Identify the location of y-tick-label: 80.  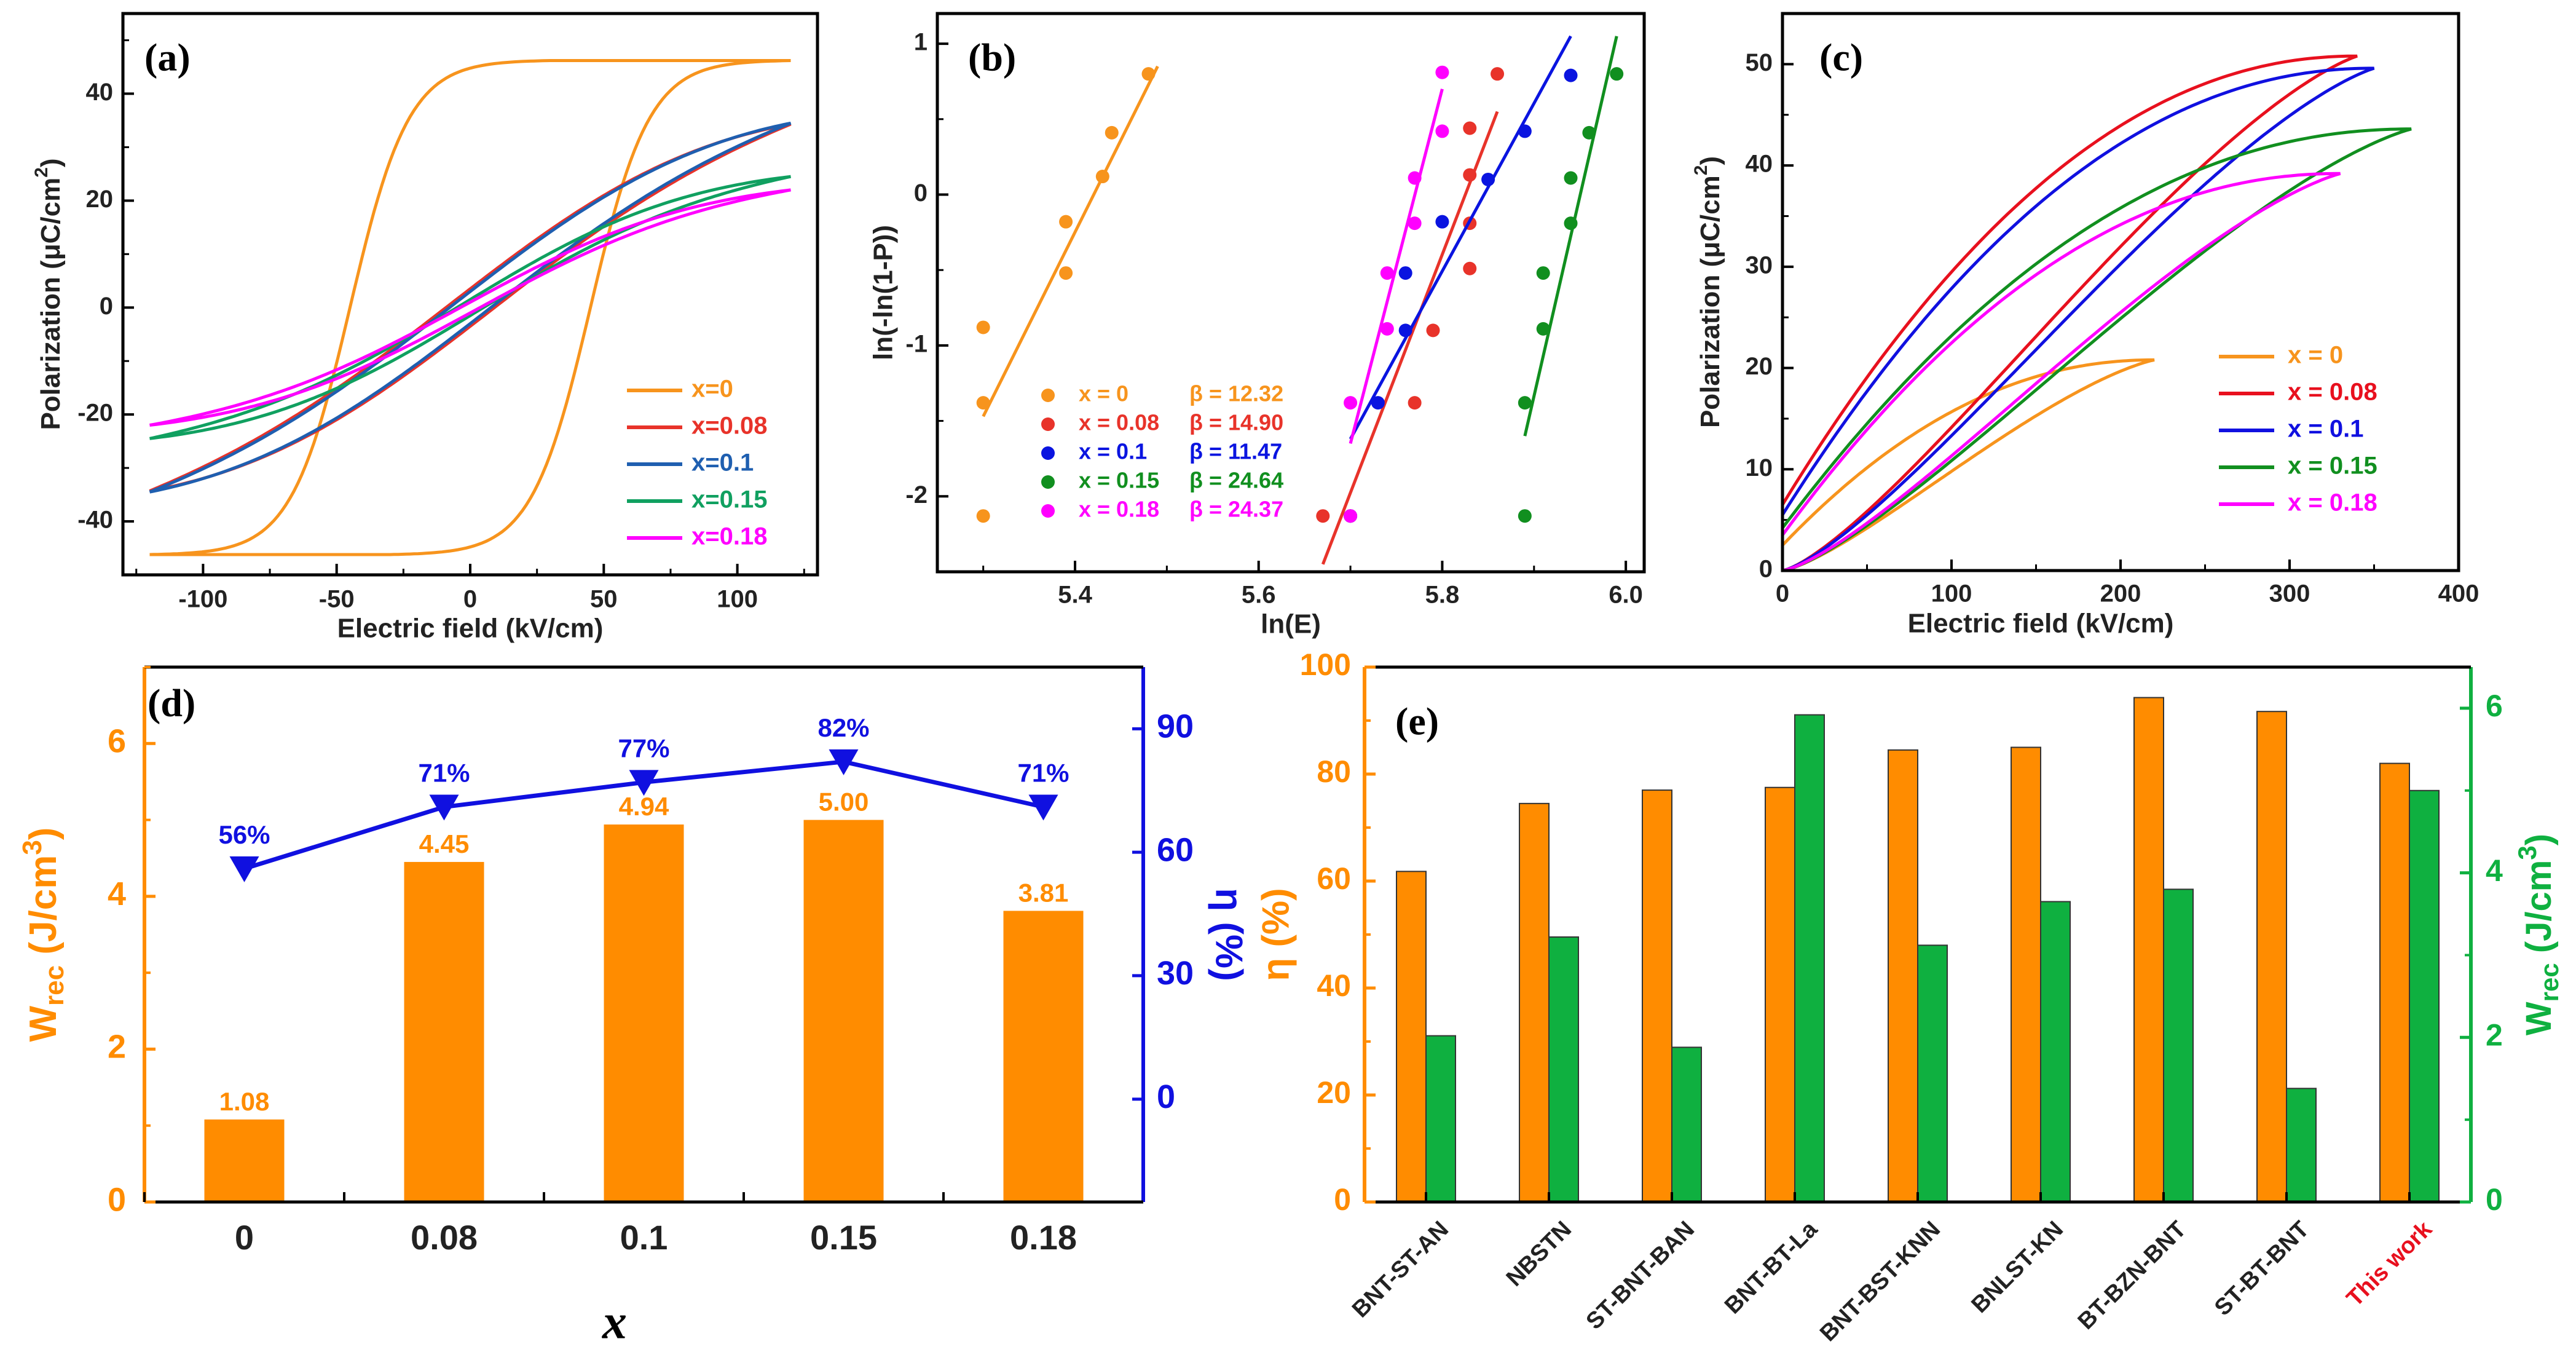
(1334, 771).